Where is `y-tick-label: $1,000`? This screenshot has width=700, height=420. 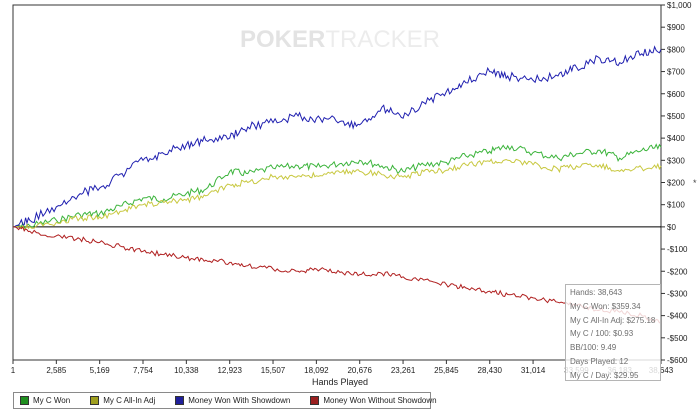 y-tick-label: $1,000 is located at coordinates (679, 5).